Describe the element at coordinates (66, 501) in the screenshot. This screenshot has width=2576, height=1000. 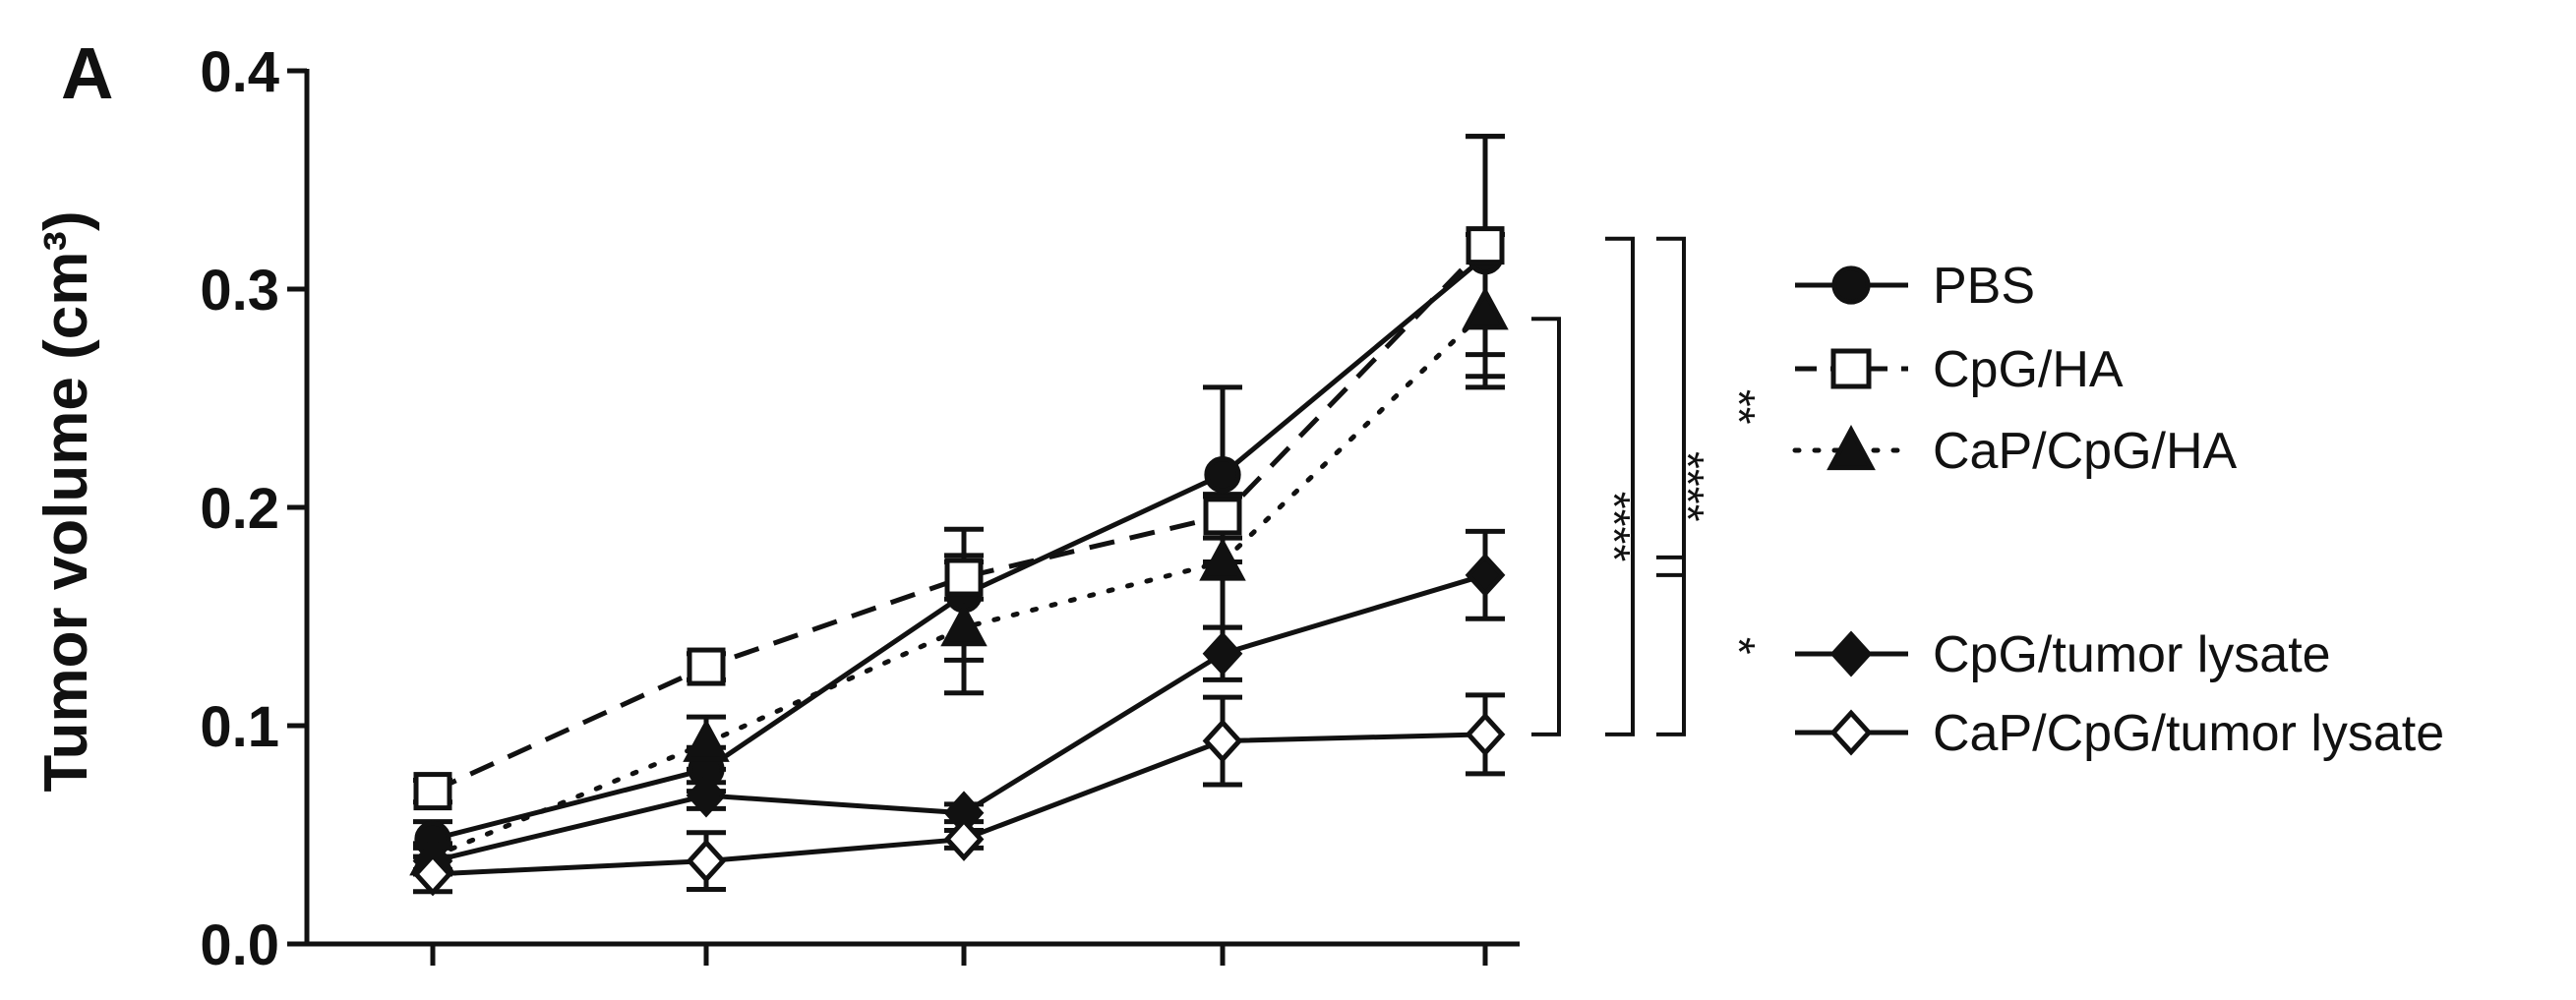
I see `y-axis-label: Tumor volume (cm³)` at that location.